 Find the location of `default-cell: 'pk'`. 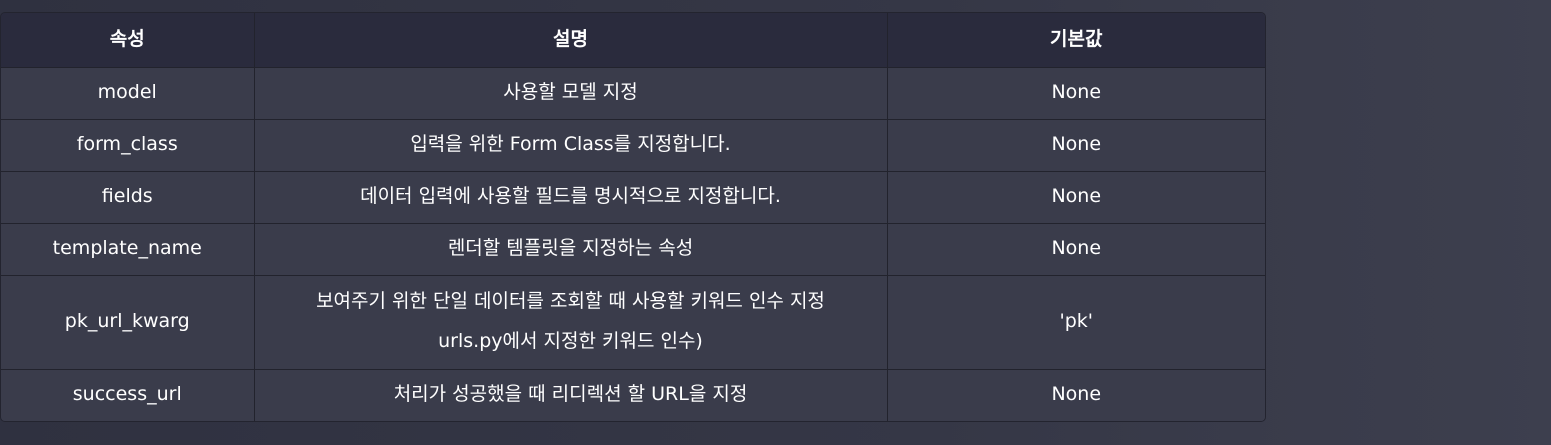

default-cell: 'pk' is located at coordinates (1076, 322).